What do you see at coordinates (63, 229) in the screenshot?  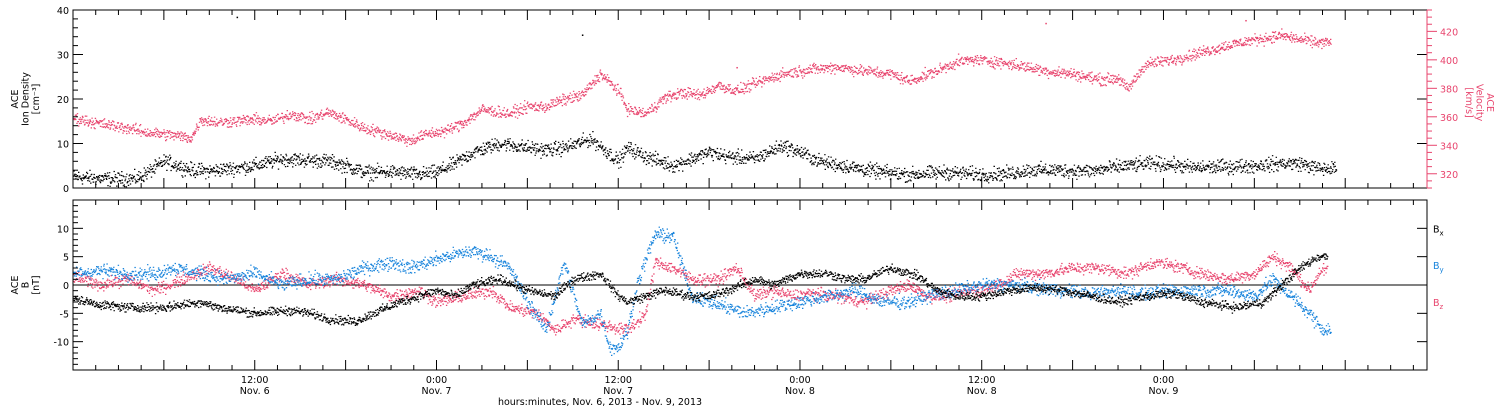 I see `b-tick-label: 10` at bounding box center [63, 229].